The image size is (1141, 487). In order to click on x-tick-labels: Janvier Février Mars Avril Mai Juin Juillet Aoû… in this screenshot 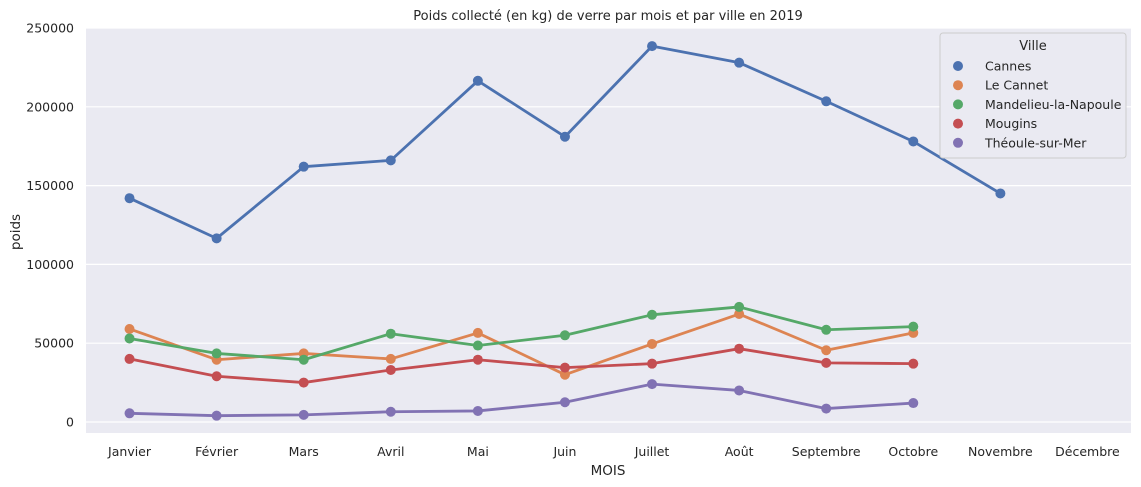, I will do `click(613, 451)`.